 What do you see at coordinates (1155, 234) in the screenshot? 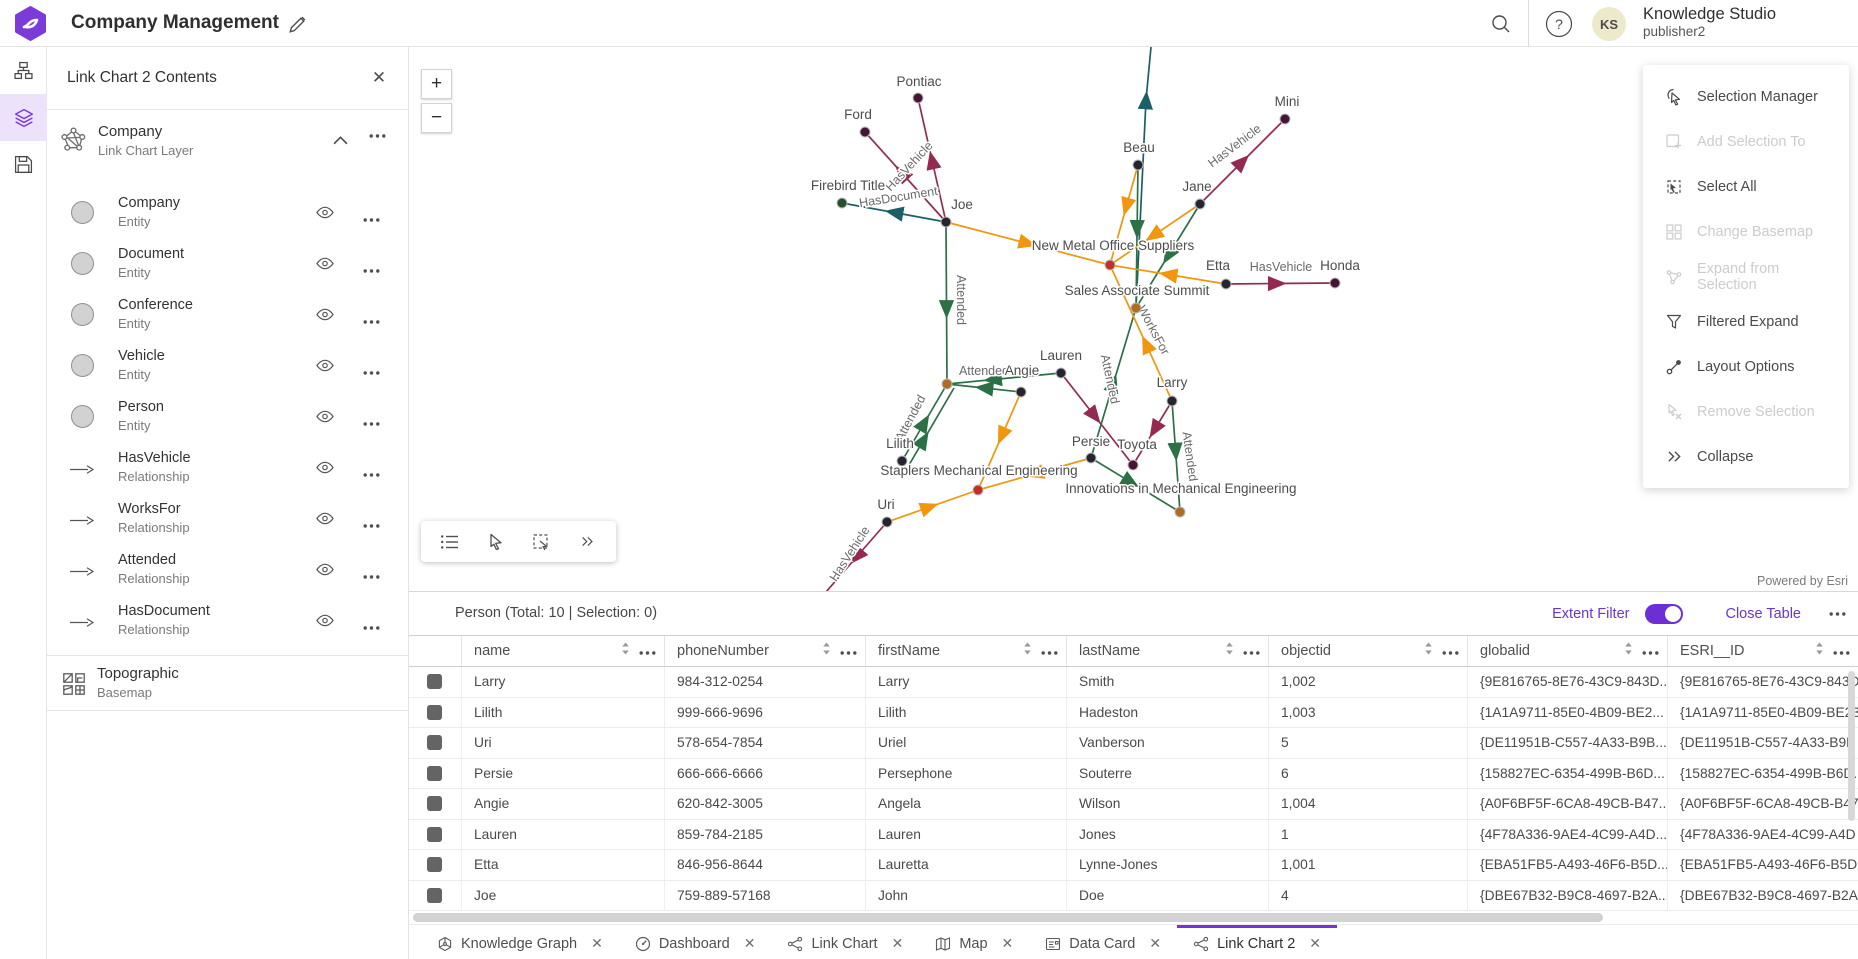
I see `edge-WorksFor-jane-nmos` at bounding box center [1155, 234].